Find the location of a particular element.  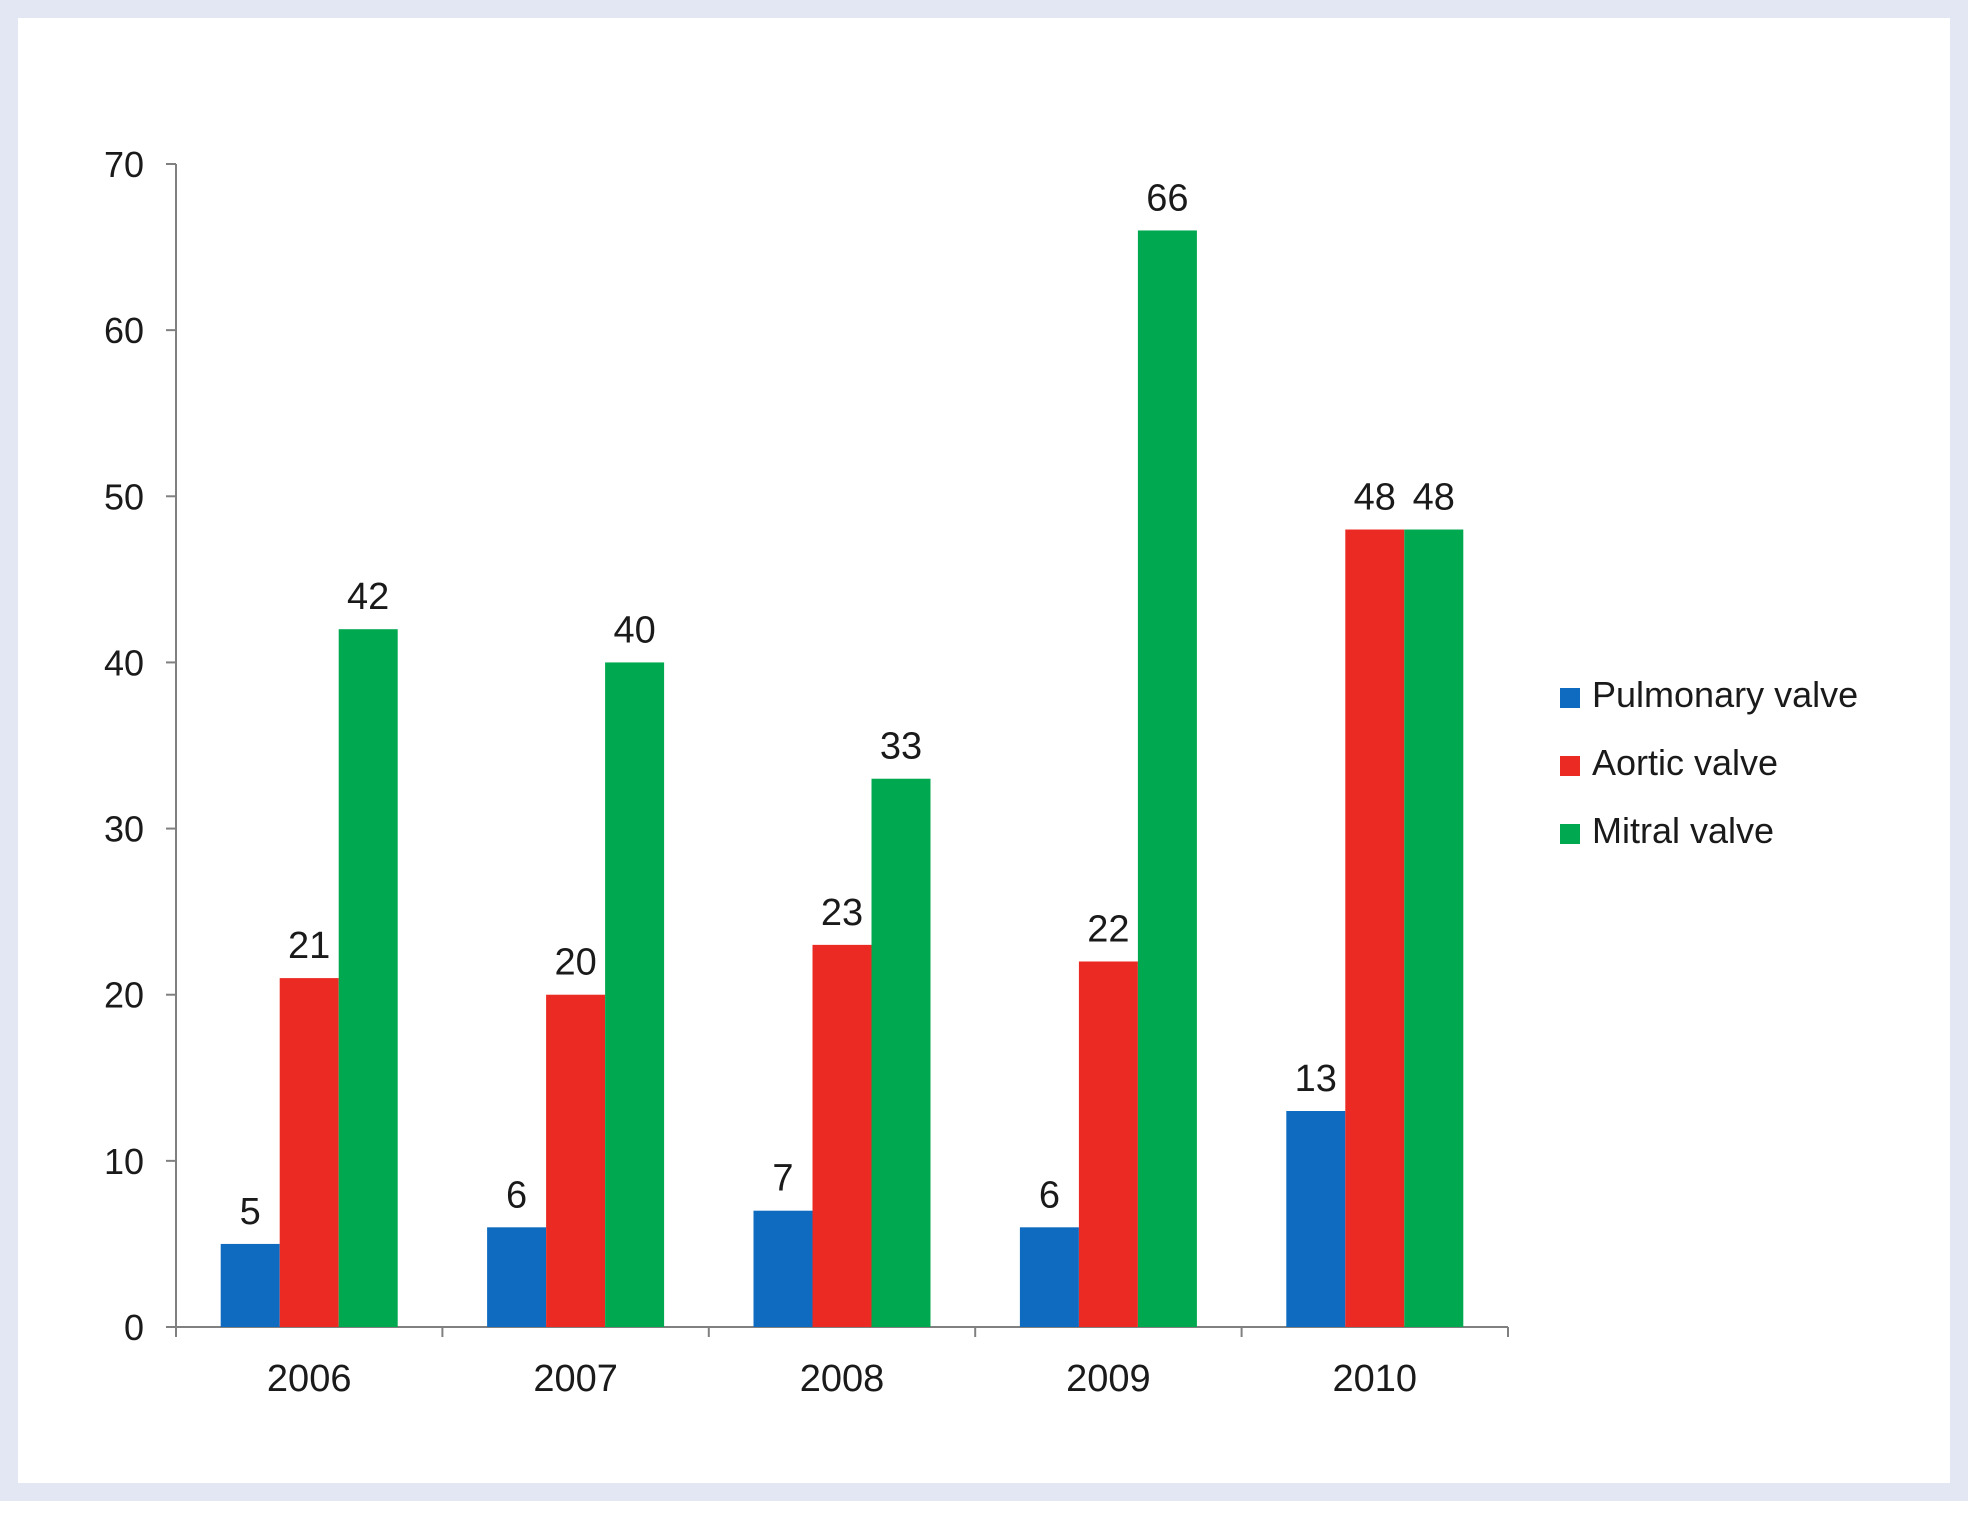

data-label: 7 is located at coordinates (782, 1179).